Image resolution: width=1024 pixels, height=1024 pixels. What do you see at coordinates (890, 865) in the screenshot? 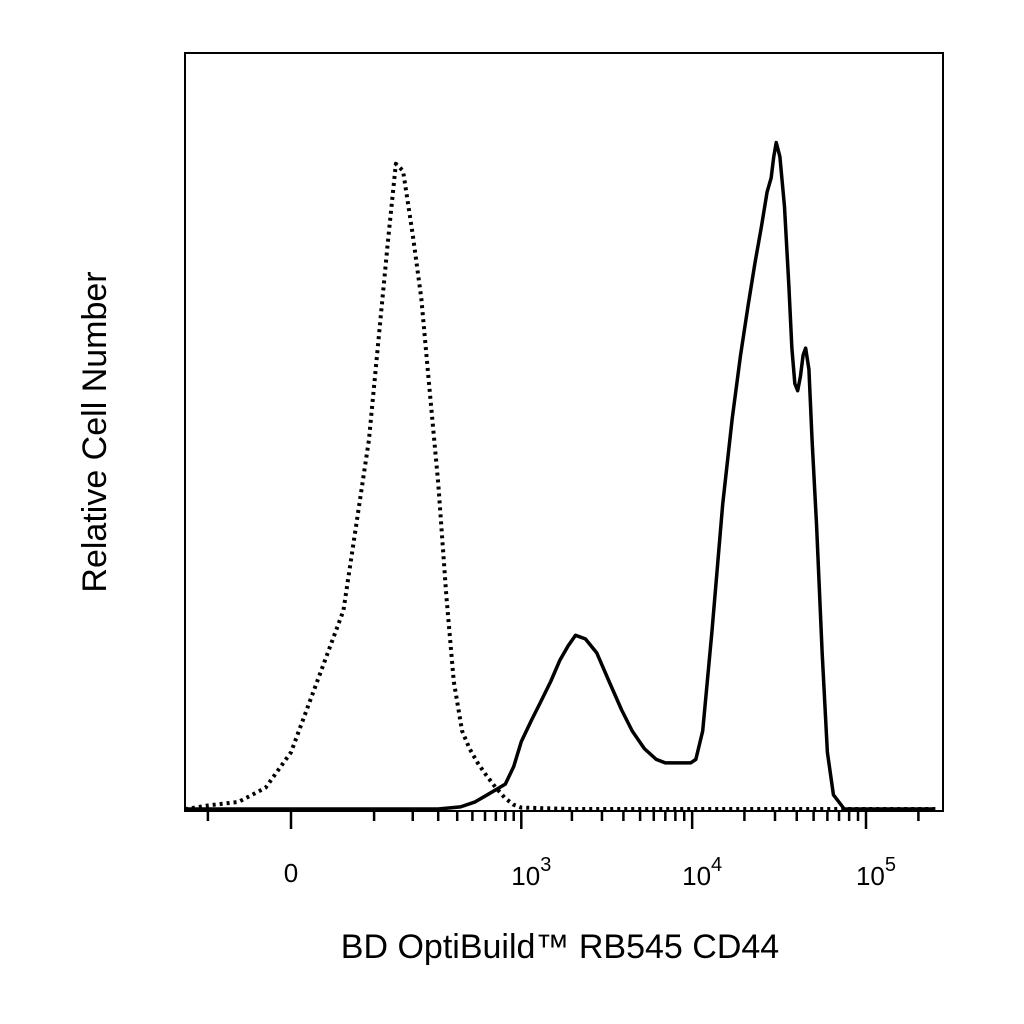
I see `tick-label-exponent: 5` at bounding box center [890, 865].